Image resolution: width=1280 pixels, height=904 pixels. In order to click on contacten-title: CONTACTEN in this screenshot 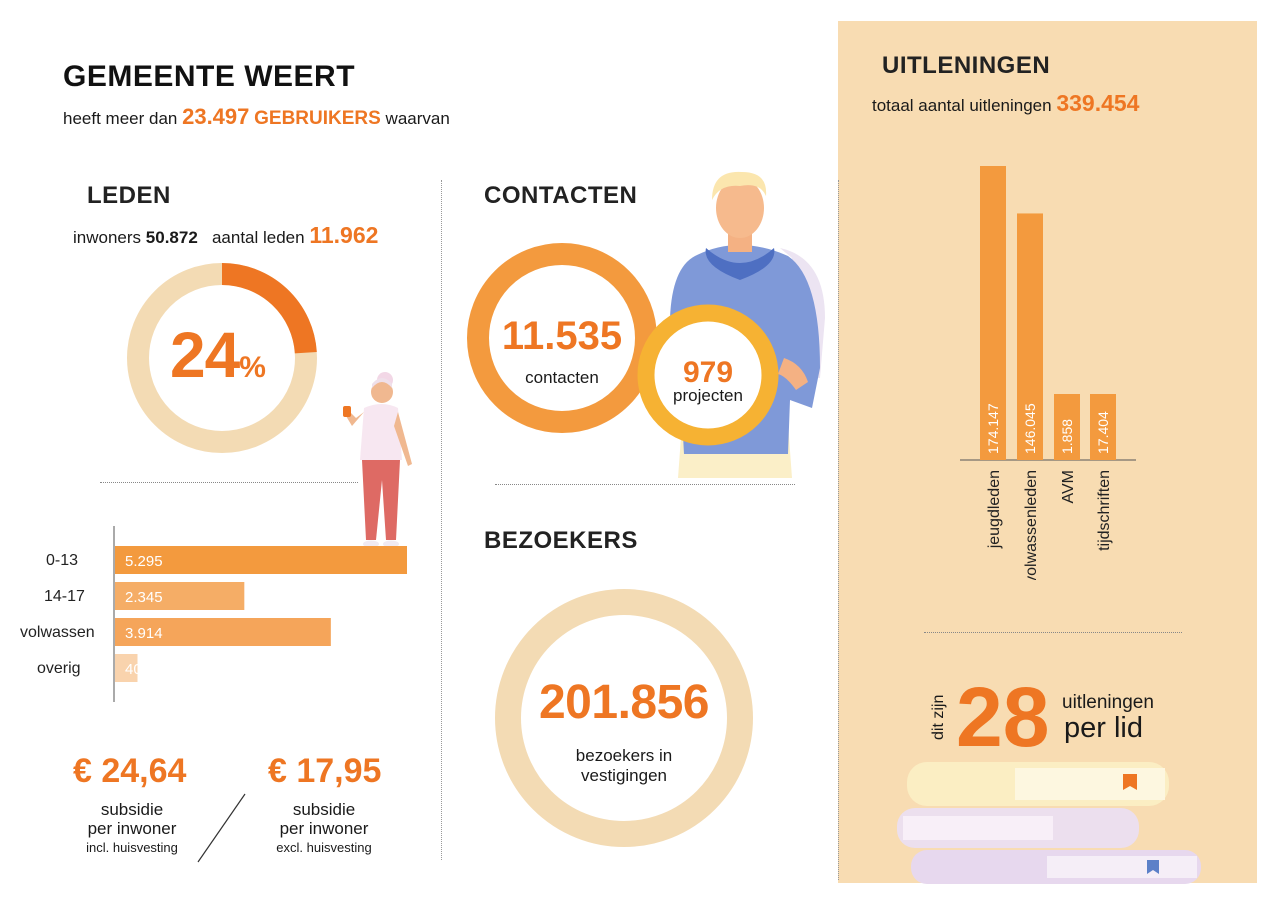, I will do `click(561, 195)`.